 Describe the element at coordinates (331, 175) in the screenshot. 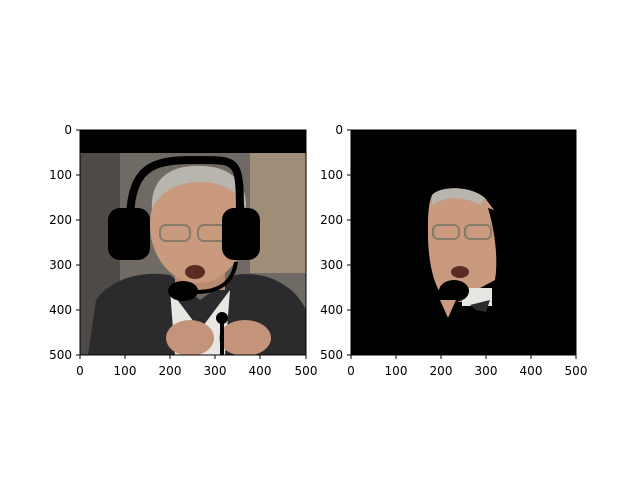

I see `right-y-tick-label: 100` at that location.